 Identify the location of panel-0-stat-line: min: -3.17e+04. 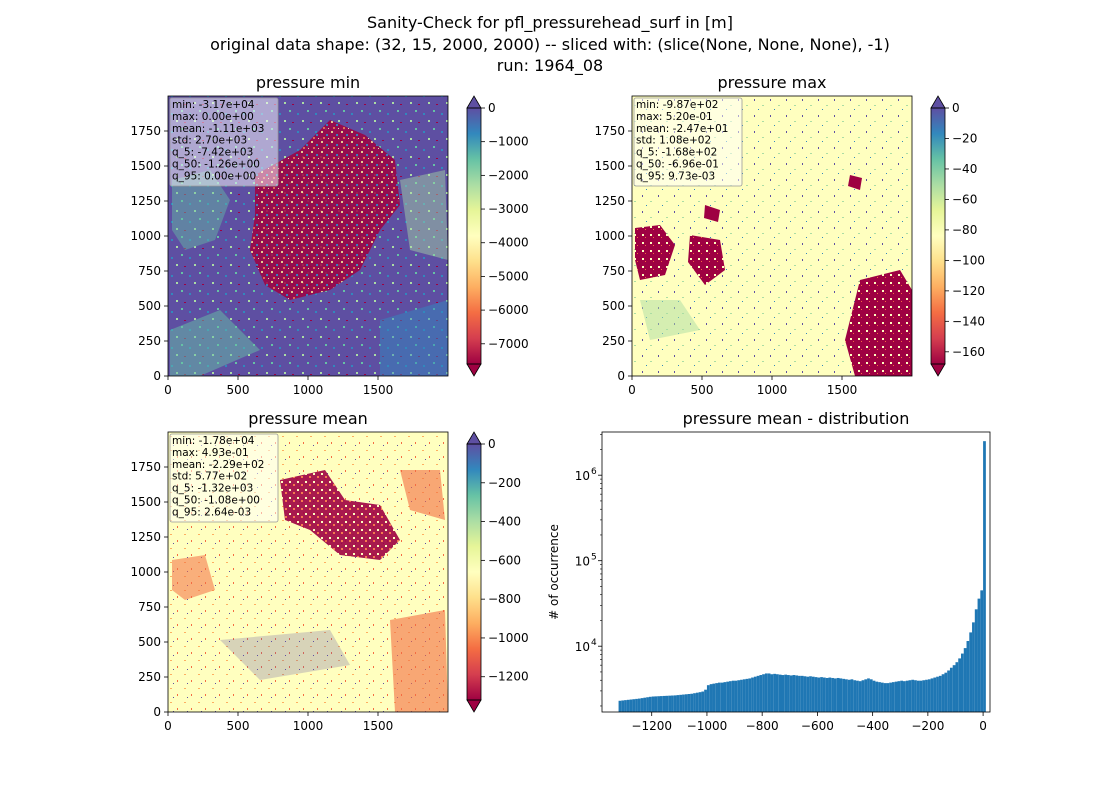
(213, 105).